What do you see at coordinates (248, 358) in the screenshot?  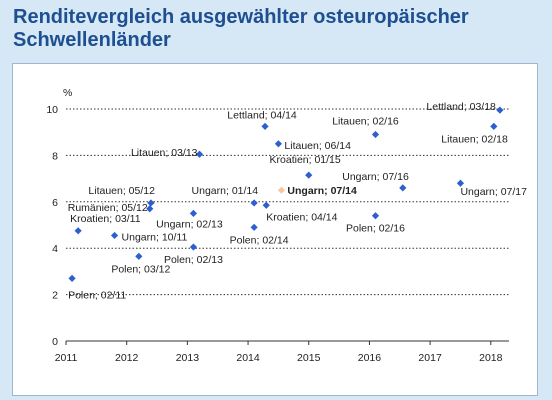 I see `x-tick-label: 2014` at bounding box center [248, 358].